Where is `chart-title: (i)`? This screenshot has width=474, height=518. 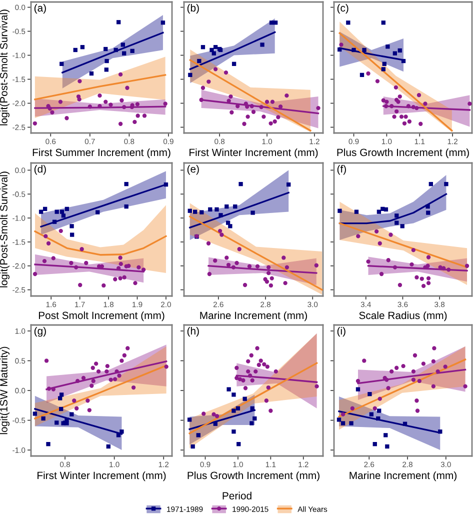 chart-title: (i) is located at coordinates (341, 331).